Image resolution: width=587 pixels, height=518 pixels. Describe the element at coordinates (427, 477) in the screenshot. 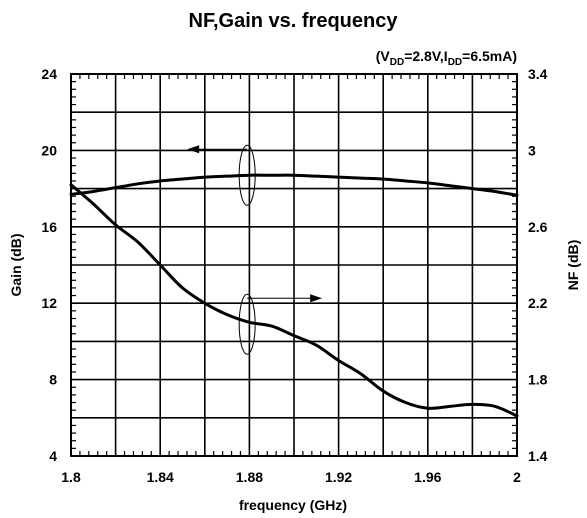

I see `x-tick-label: 1.96` at that location.